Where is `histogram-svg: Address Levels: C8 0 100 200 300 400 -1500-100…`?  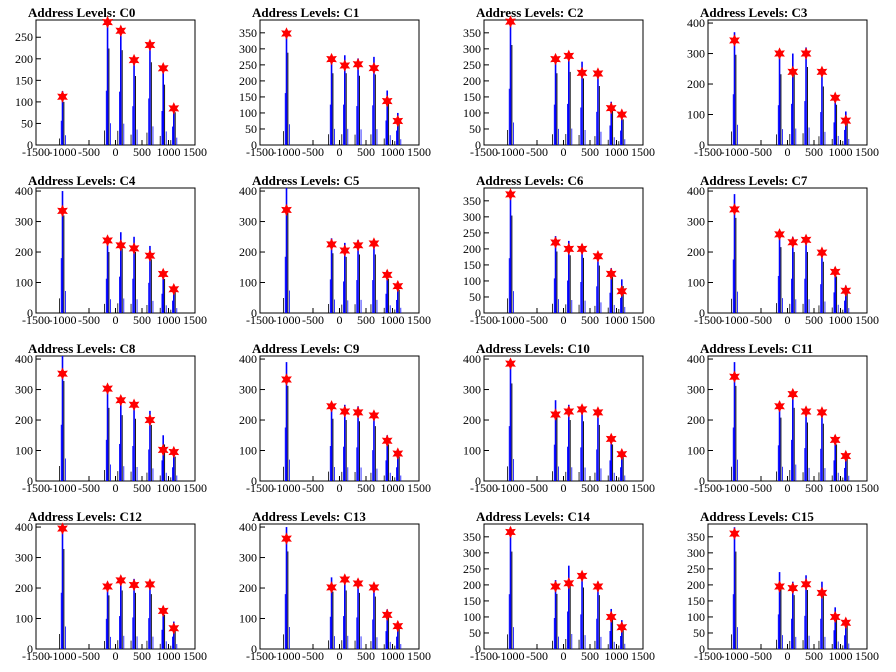
histogram-svg: Address Levels: C8 0 100 200 300 400 -1500-100… is located at coordinates (111, 418).